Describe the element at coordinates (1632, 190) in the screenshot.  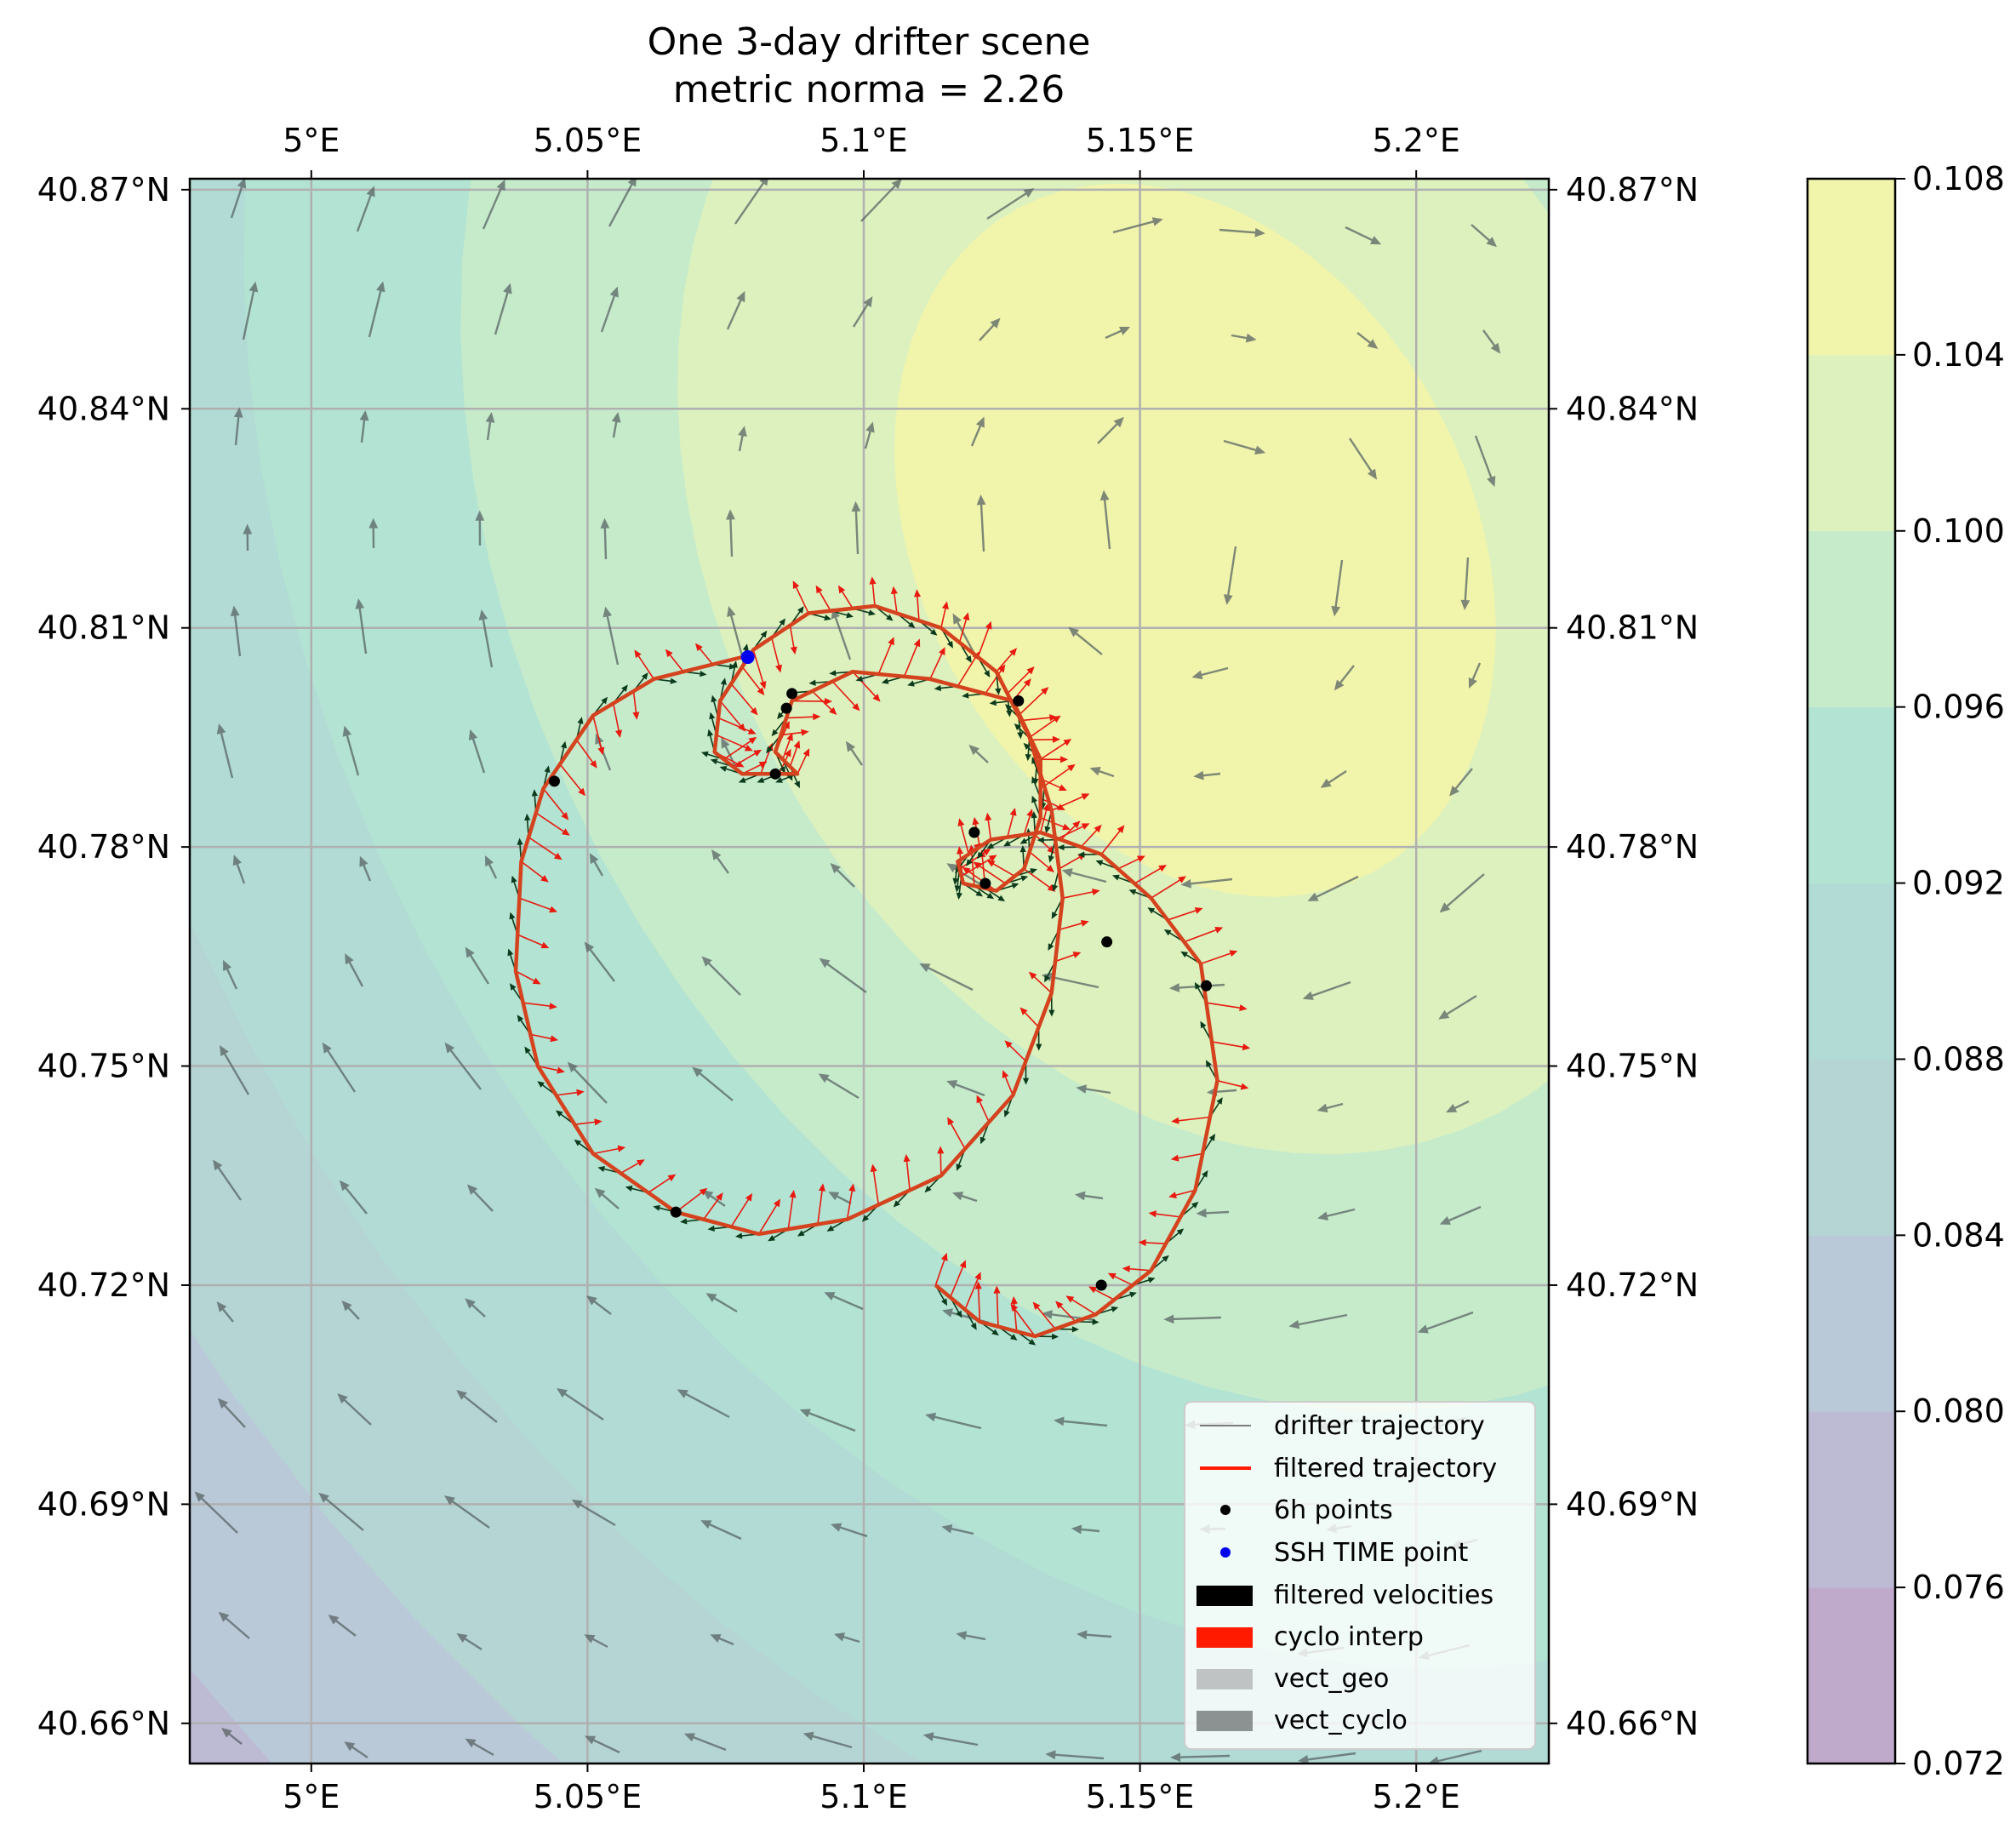
I see `y-tick-label-right: 40.87°N` at that location.